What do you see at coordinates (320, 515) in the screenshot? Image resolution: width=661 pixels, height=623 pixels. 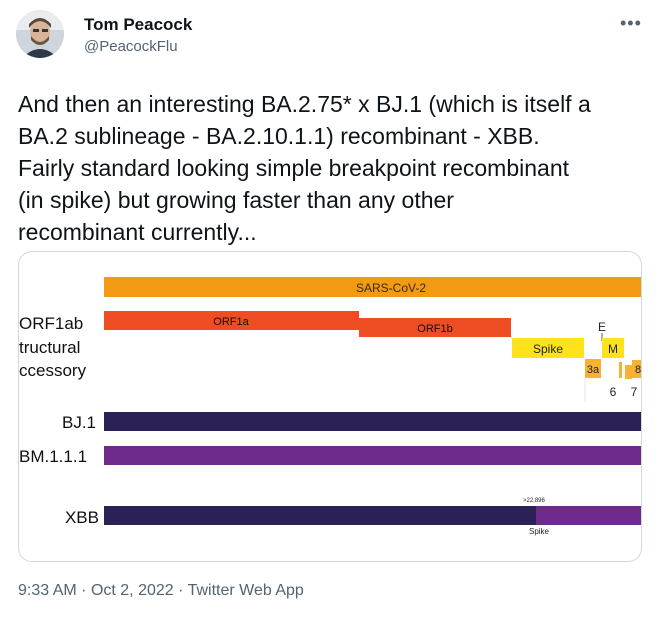 I see `xbb-bj1-segment` at bounding box center [320, 515].